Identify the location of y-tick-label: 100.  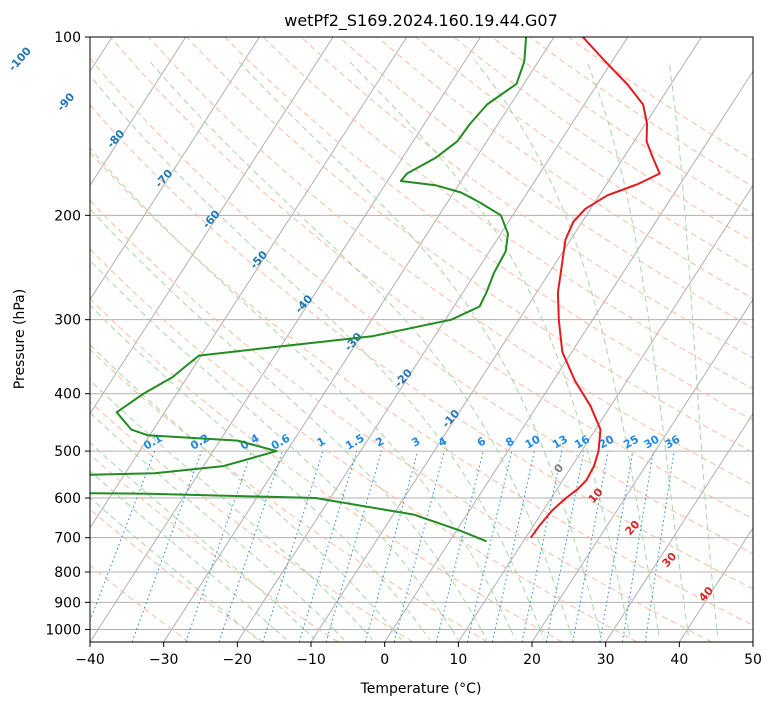
(67, 38).